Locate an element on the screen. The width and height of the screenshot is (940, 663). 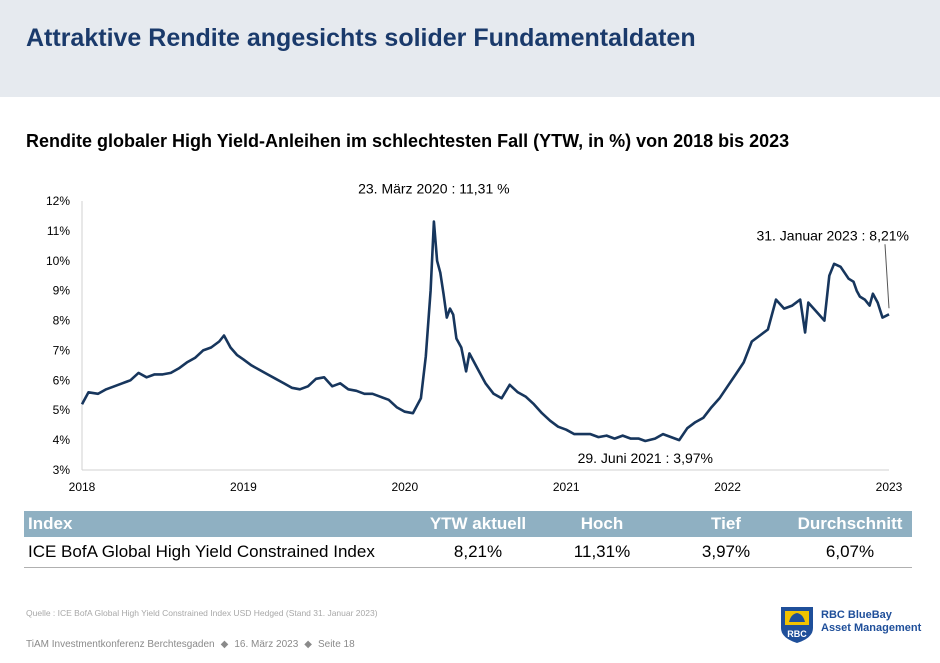
x-tick-label: 2019 is located at coordinates (243, 487).